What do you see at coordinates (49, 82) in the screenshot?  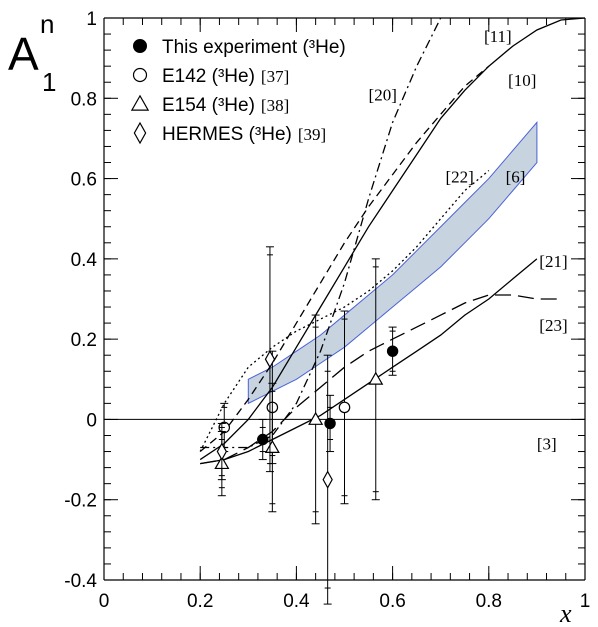 I see `y-axis-title-subscript: 1` at bounding box center [49, 82].